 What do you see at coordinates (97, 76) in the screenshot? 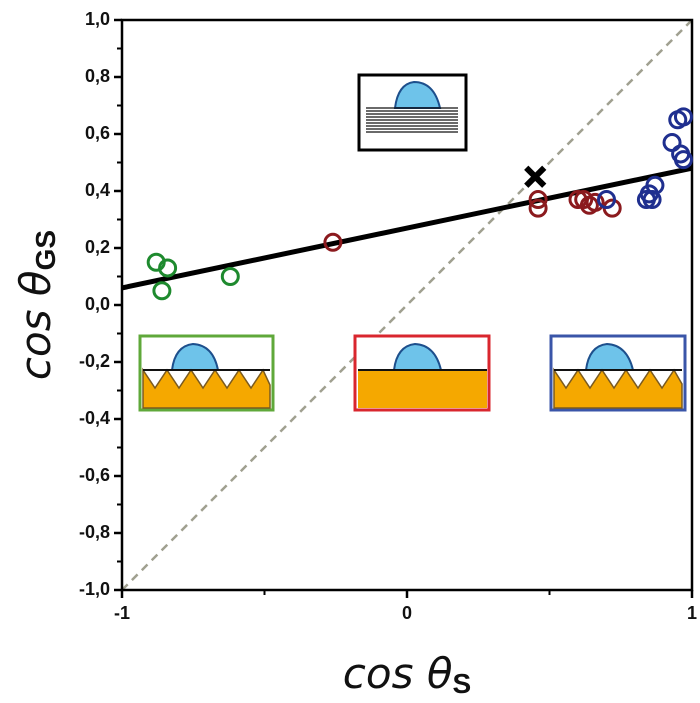
I see `y-tick-label: 0,8` at bounding box center [97, 76].